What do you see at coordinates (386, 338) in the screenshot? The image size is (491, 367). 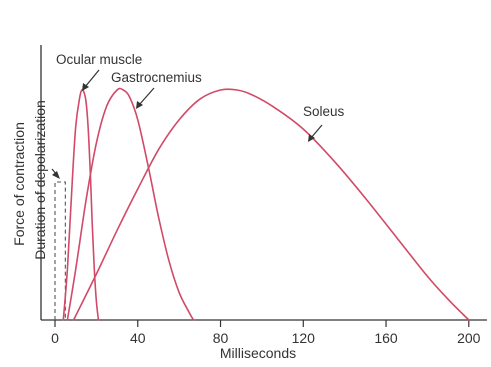 I see `x-tick-label: 160` at bounding box center [386, 338].